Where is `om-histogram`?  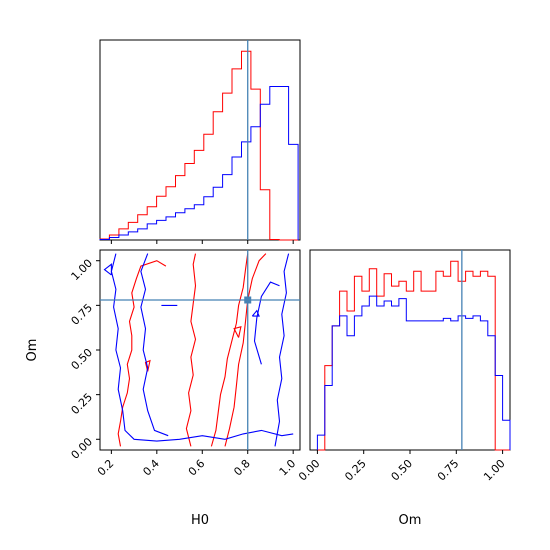
om-histogram is located at coordinates (413, 355).